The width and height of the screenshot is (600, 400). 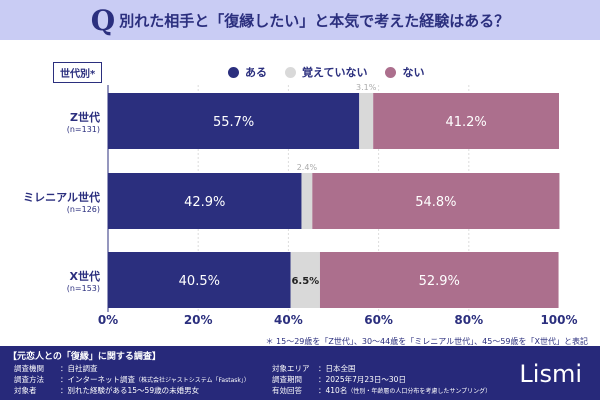 I want to click on lismi-logo: Lismi, so click(x=550, y=374).